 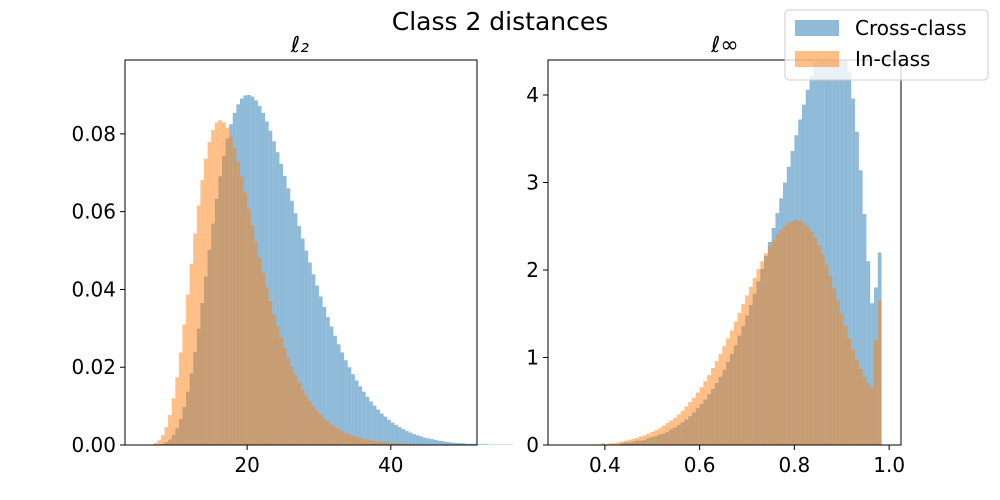 I want to click on y-tick-label-linf: 2, so click(x=532, y=270).